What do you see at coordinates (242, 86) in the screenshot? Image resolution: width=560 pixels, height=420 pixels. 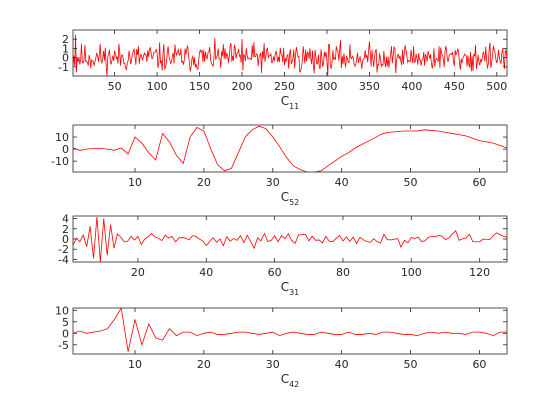 I see `x-tick-label: 200` at bounding box center [242, 86].